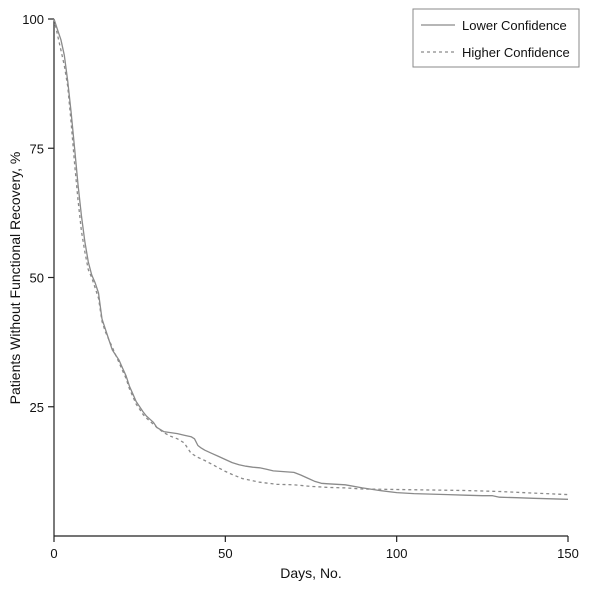 This screenshot has width=590, height=590. I want to click on legend-label-lower-confidence: Lower Confidence, so click(514, 25).